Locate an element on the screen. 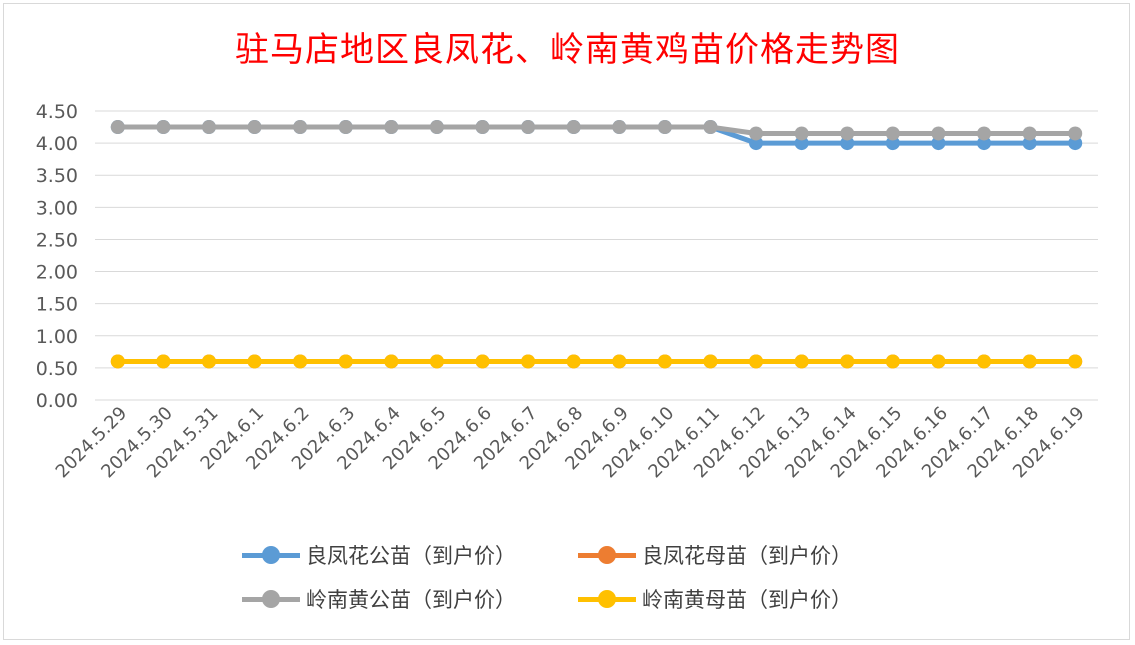 The width and height of the screenshot is (1135, 645). series-line is located at coordinates (596, 130).